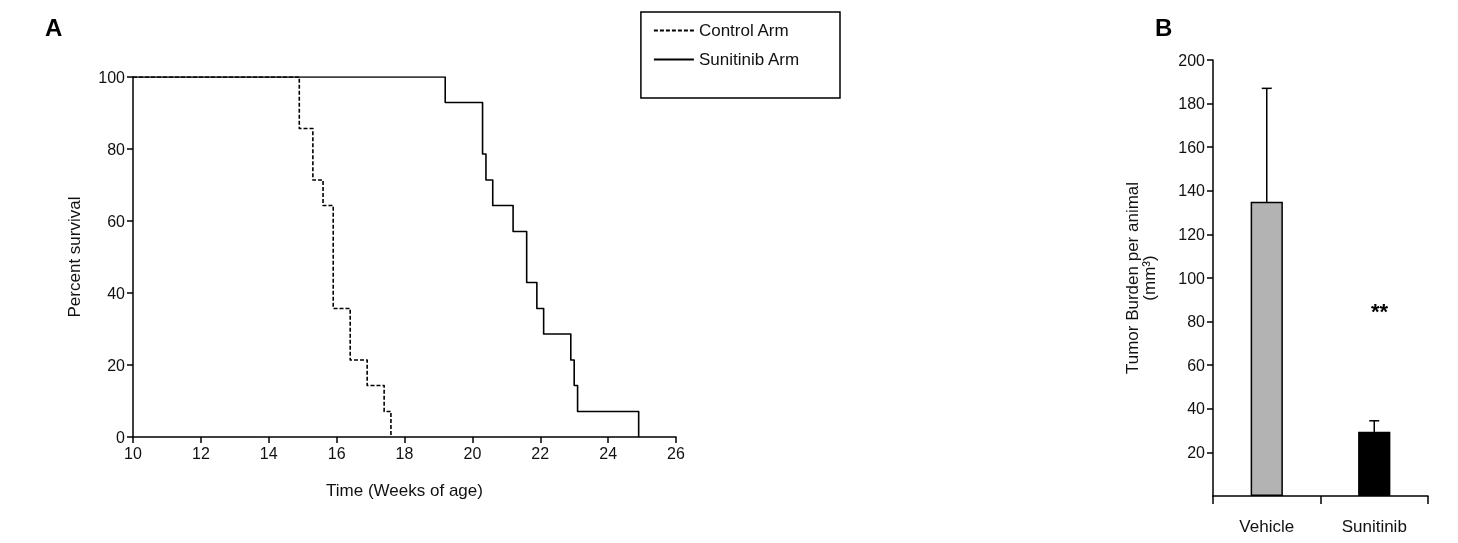 This screenshot has width=1458, height=543. What do you see at coordinates (540, 453) in the screenshot?
I see `x-tick-label: 22` at bounding box center [540, 453].